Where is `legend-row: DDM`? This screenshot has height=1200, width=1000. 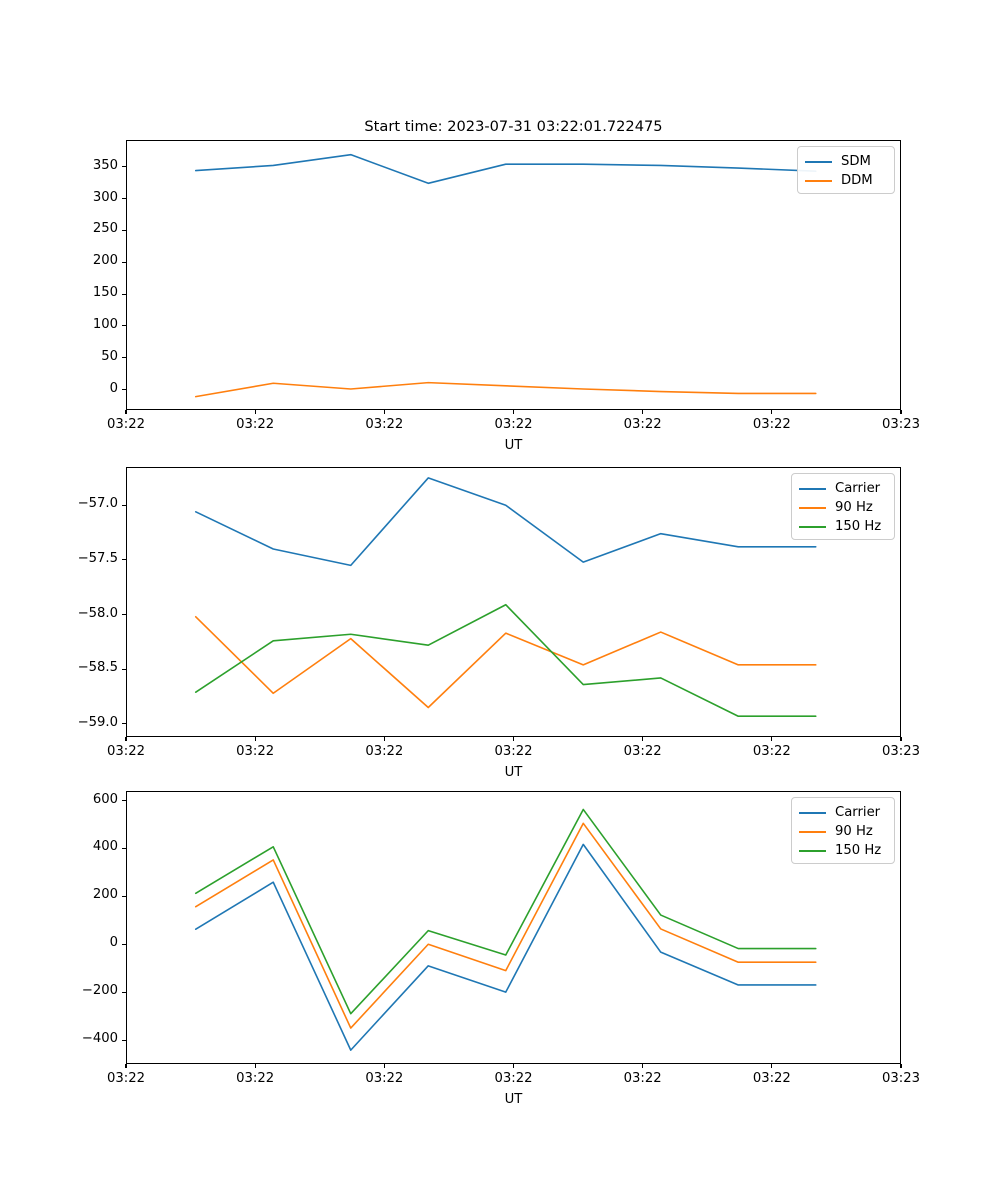
legend-row: DDM is located at coordinates (846, 180).